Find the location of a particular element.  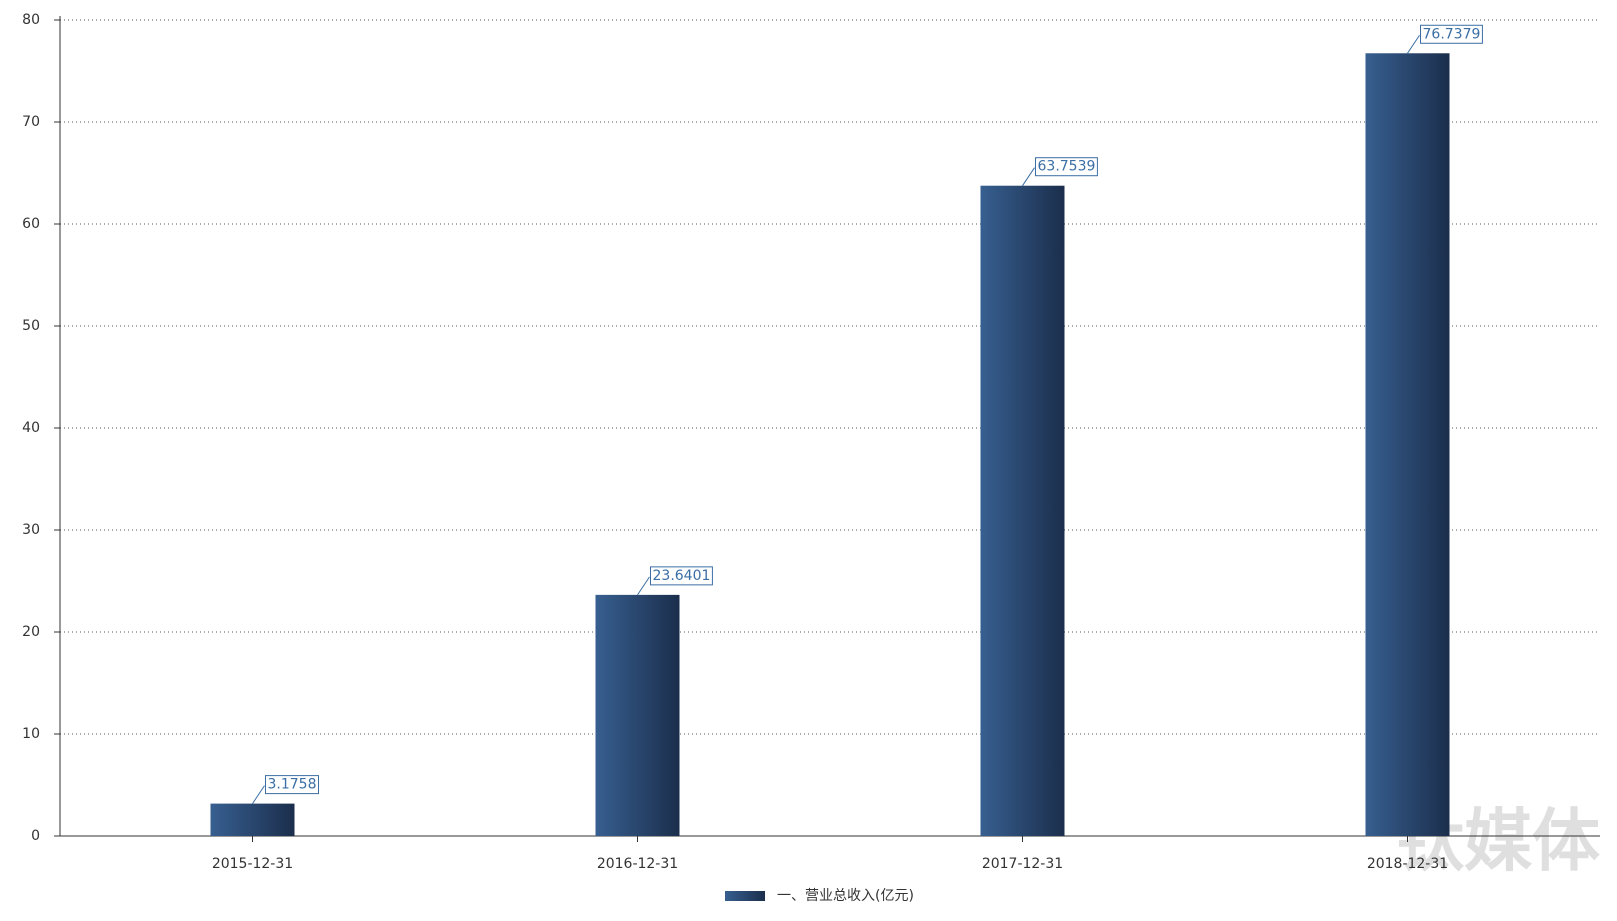

value-label: 23.6401 is located at coordinates (682, 576).